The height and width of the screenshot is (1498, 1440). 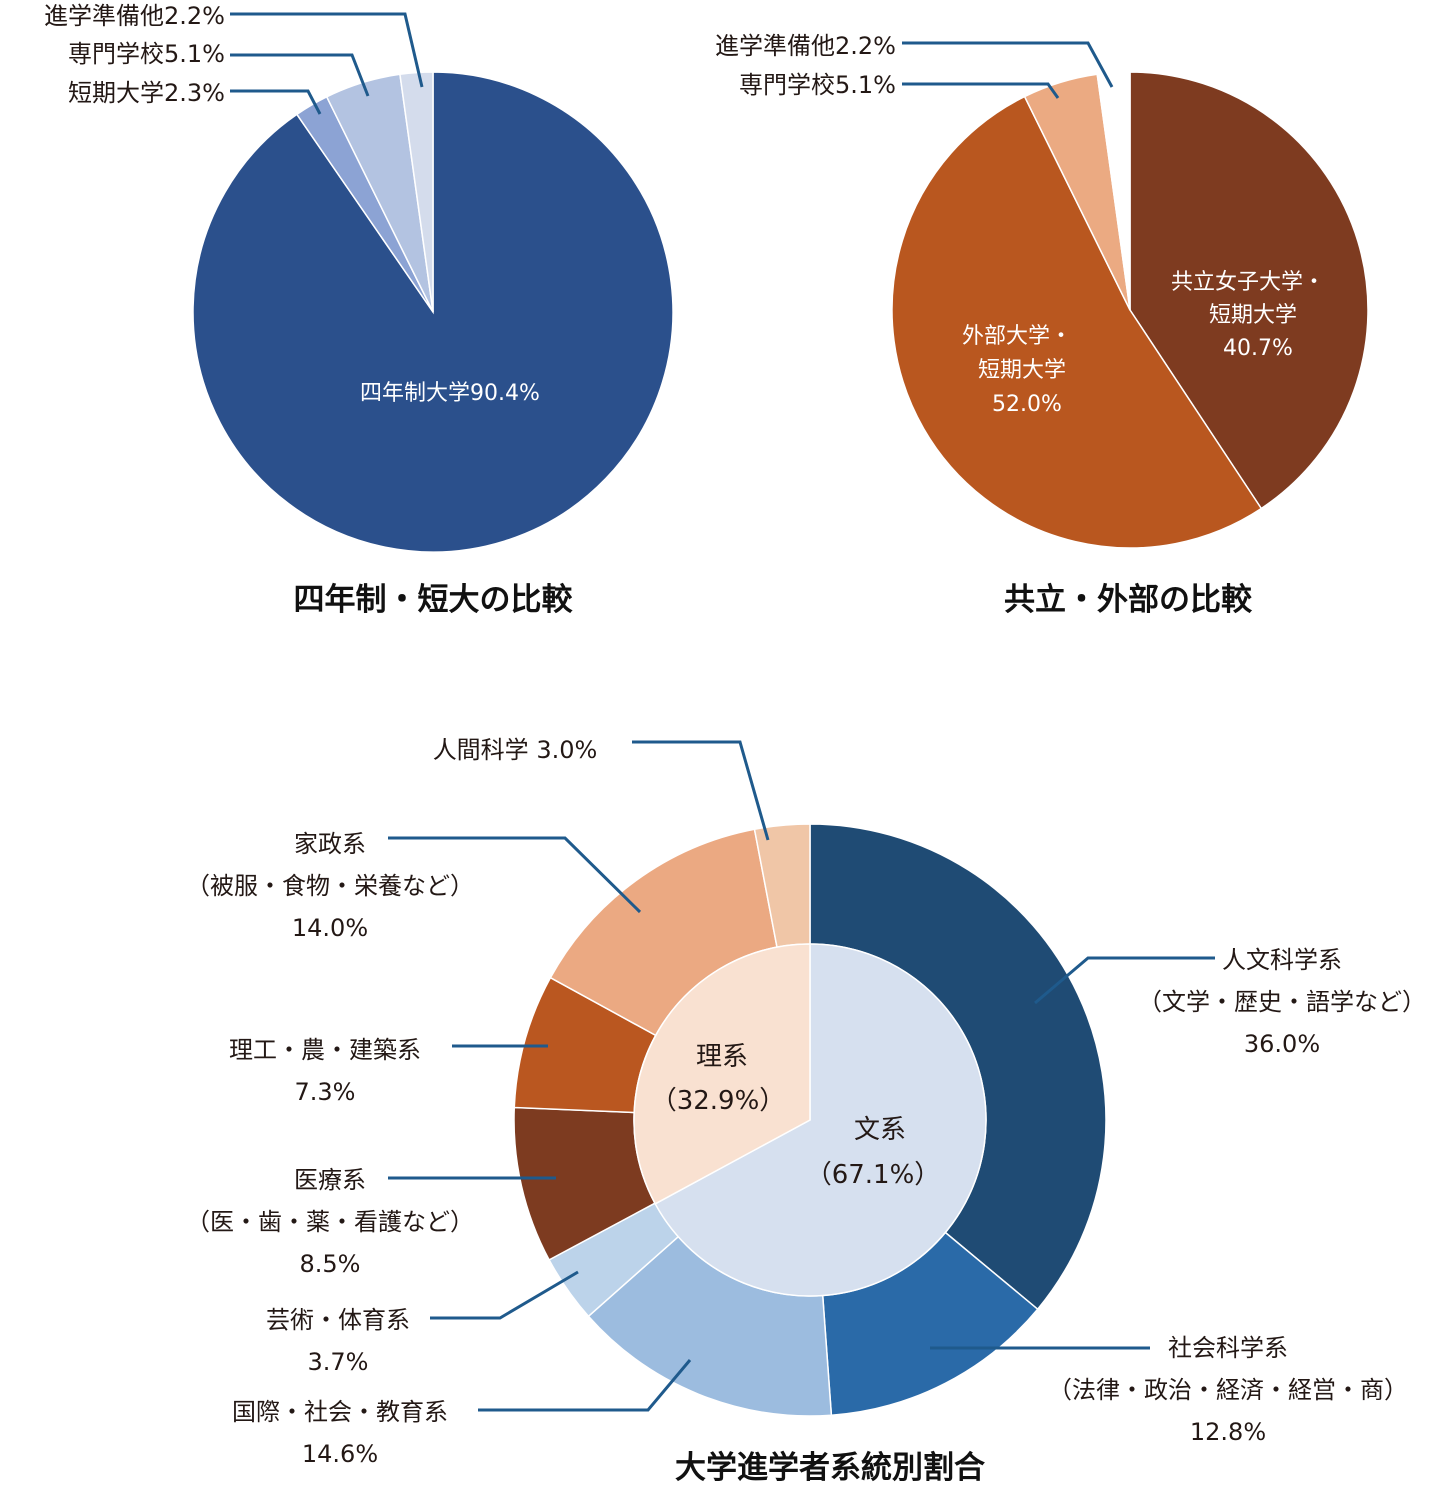 What do you see at coordinates (1228, 1432) in the screenshot?
I see `donut-outer-label-1-line-2: 12.8%` at bounding box center [1228, 1432].